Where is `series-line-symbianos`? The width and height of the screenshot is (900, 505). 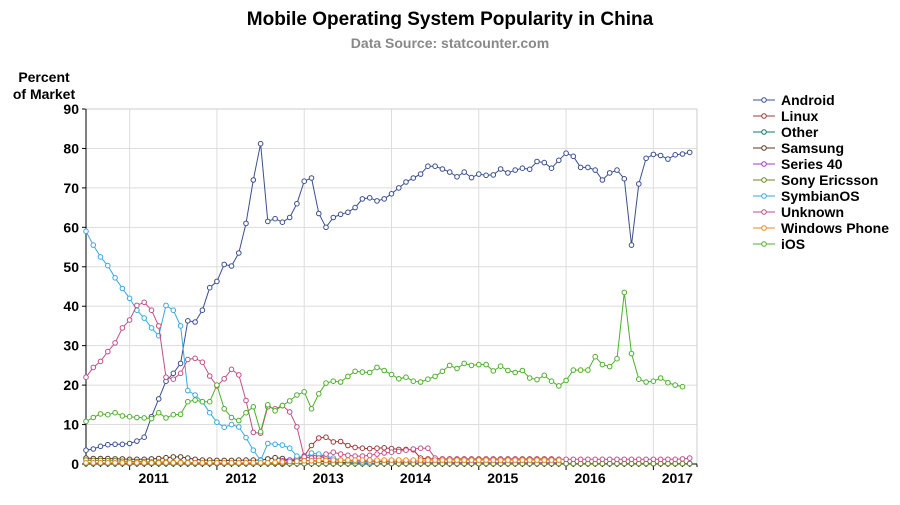 series-line-symbianos is located at coordinates (227, 347).